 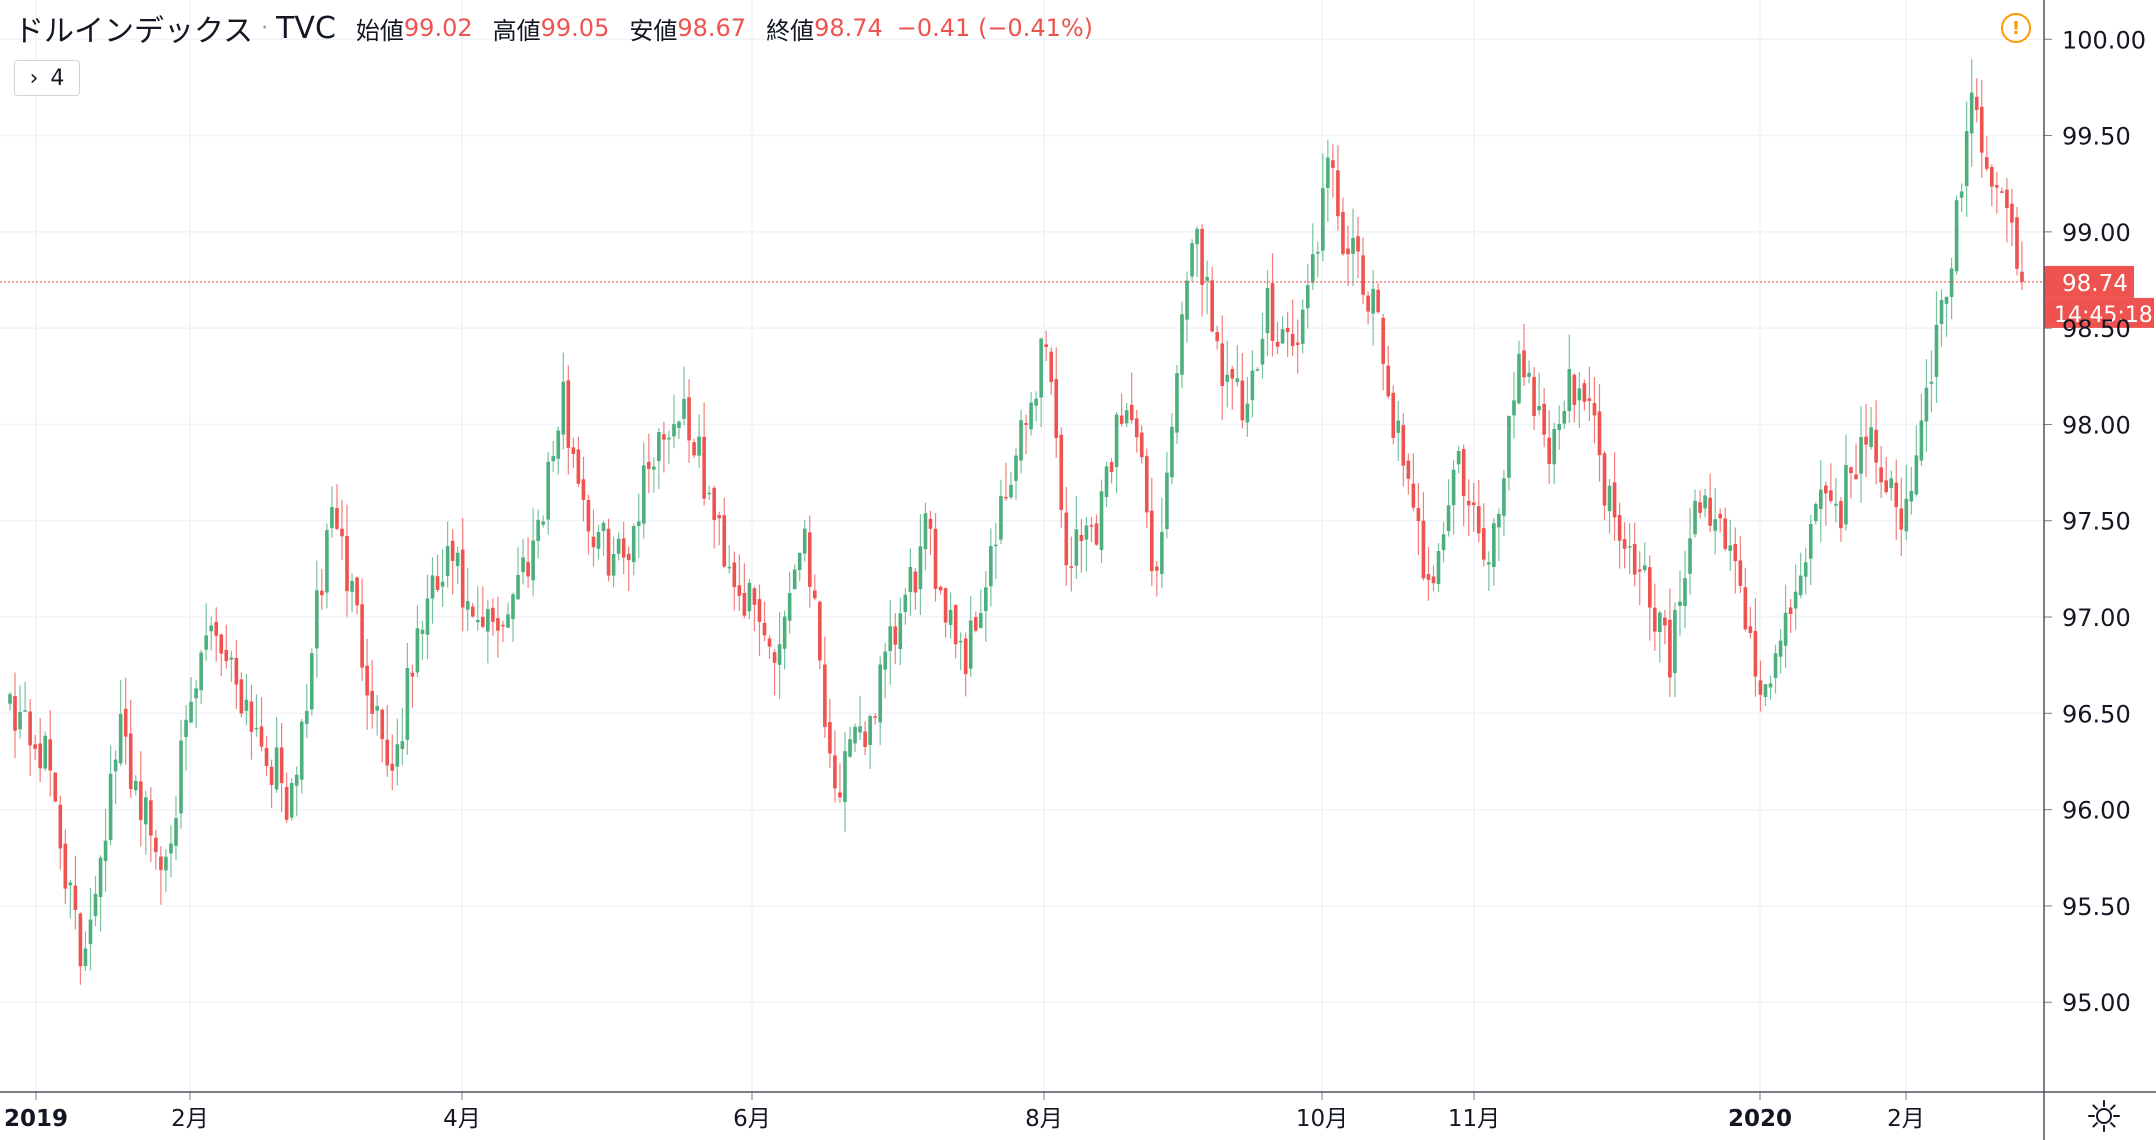 What do you see at coordinates (1044, 1119) in the screenshot?
I see `x-tick-label: 8月` at bounding box center [1044, 1119].